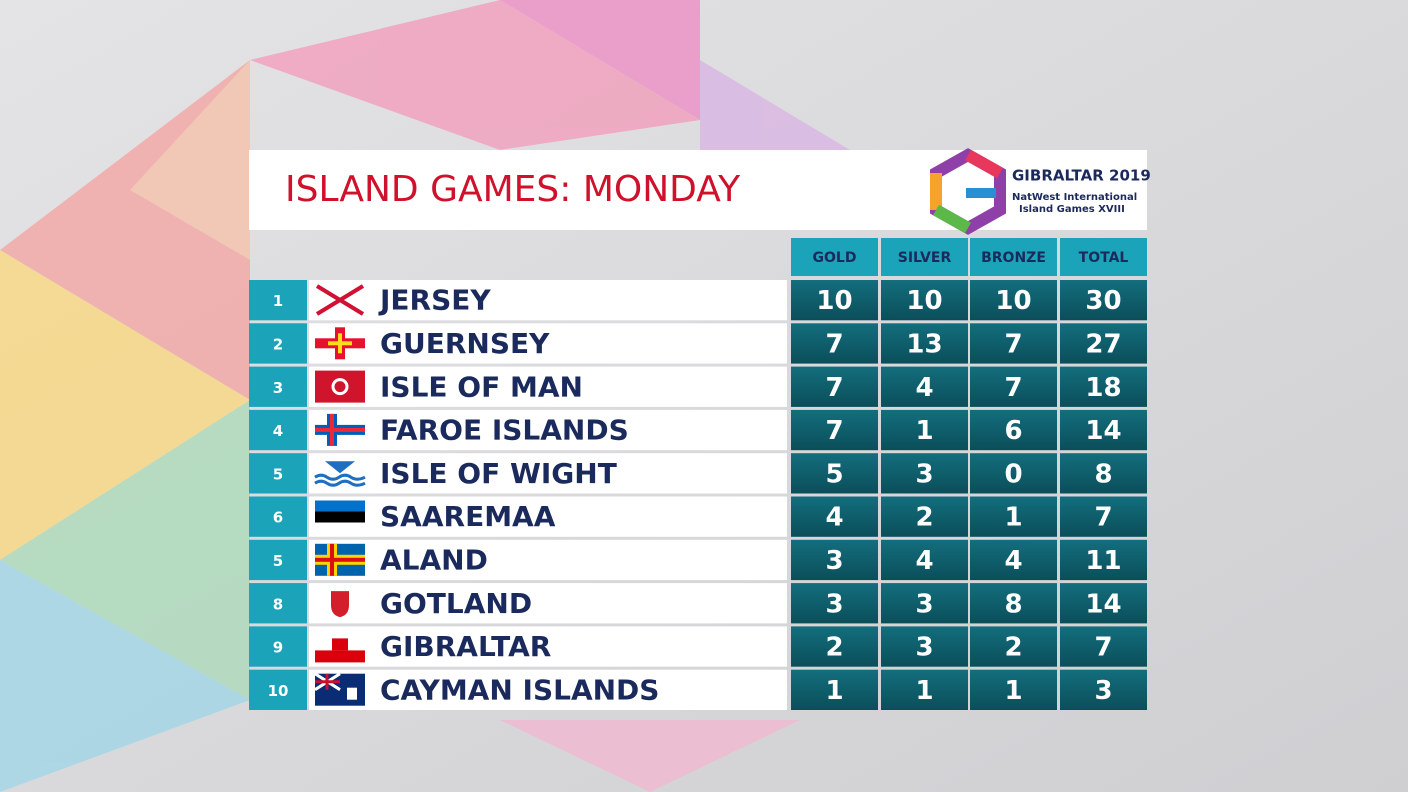  What do you see at coordinates (1013, 431) in the screenshot?
I see `medal-count: 6` at bounding box center [1013, 431].